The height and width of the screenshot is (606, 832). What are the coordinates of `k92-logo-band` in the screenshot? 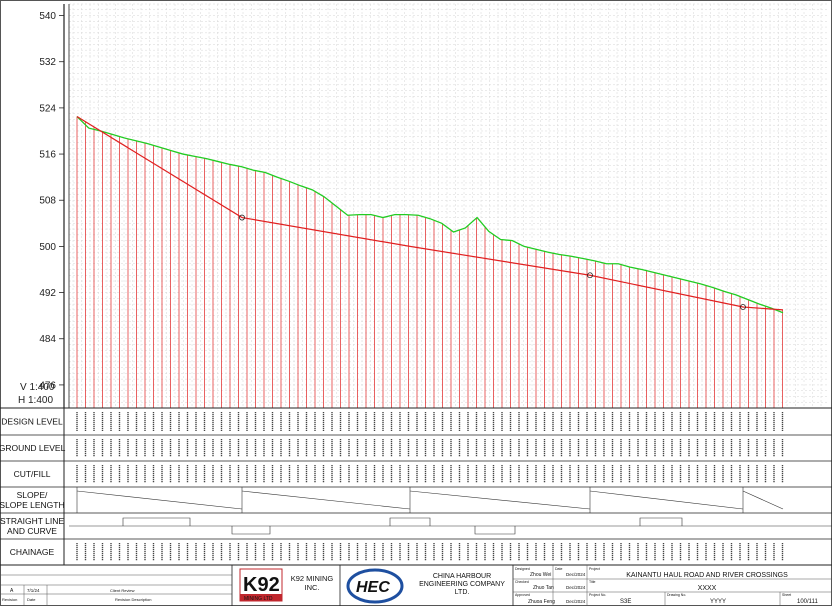 It's located at (261, 597).